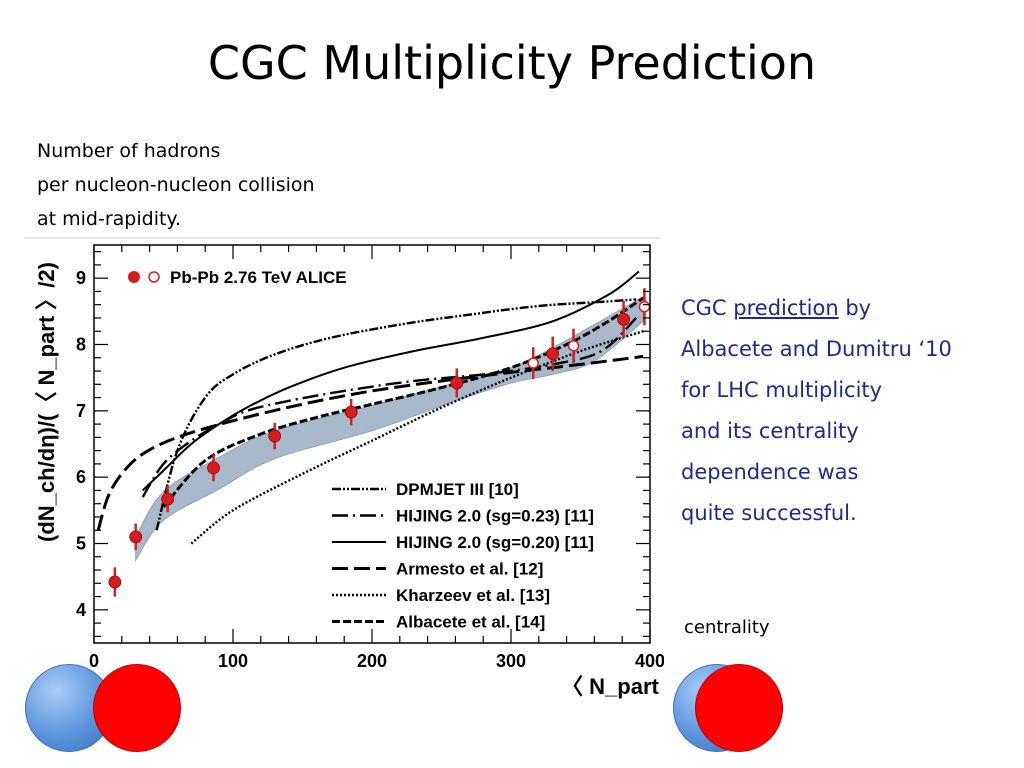  Describe the element at coordinates (473, 595) in the screenshot. I see `legend-label: Kharzeev et al. [13]` at that location.